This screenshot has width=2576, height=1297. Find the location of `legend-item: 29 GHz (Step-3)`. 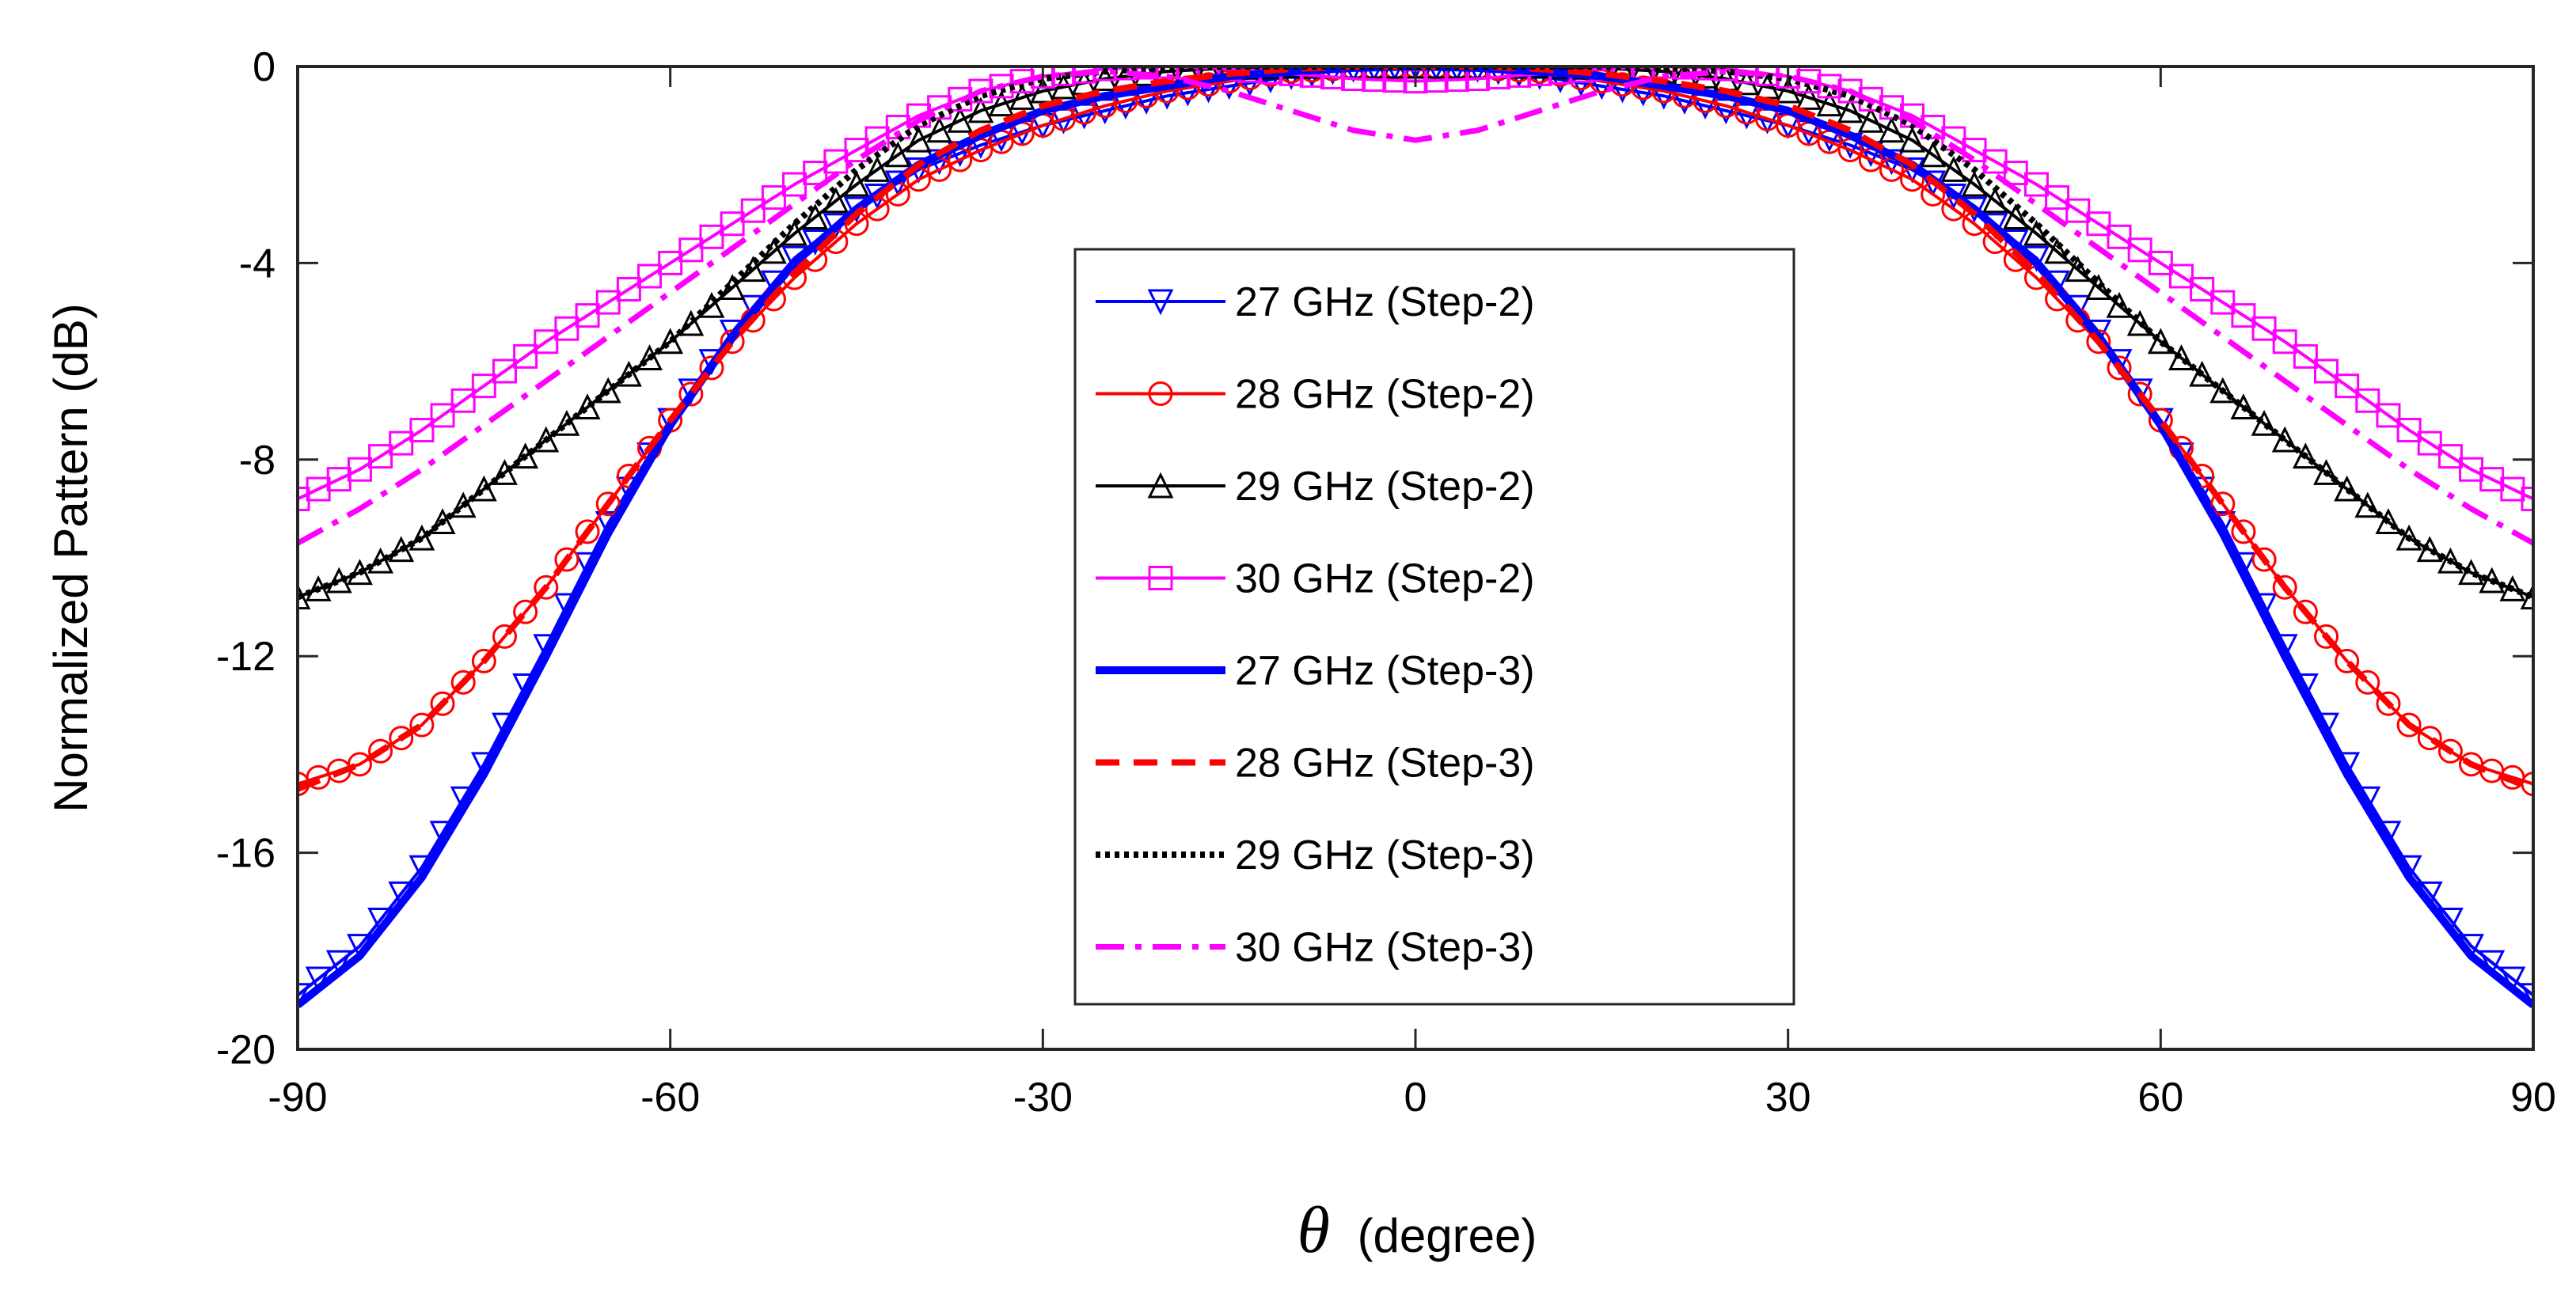

legend-item: 29 GHz (Step-3) is located at coordinates (1315, 855).